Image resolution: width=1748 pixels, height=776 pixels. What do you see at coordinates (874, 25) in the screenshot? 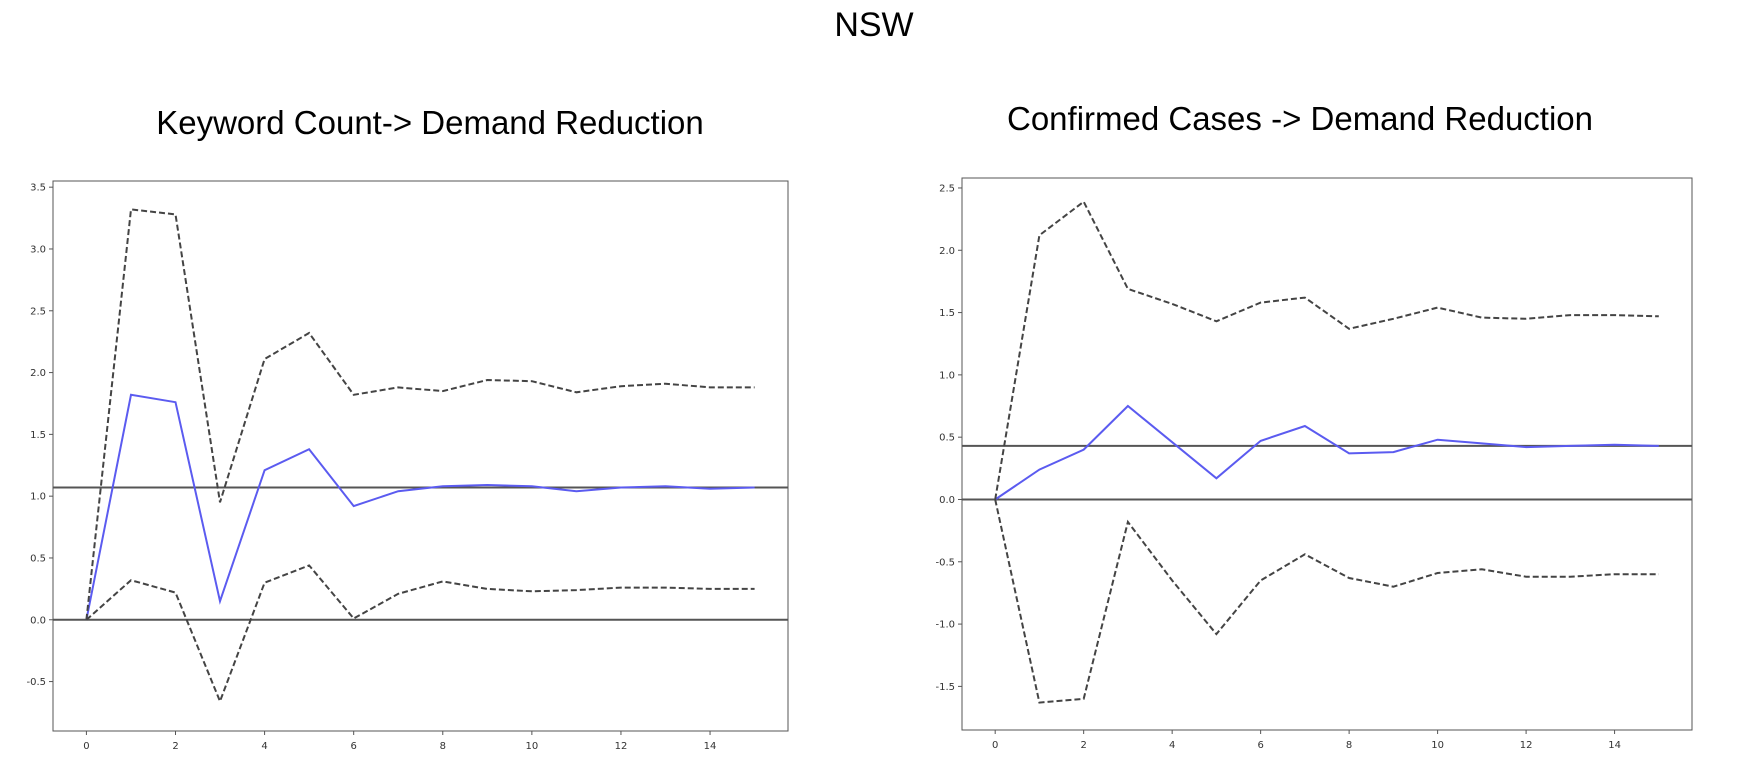
I see `figure-title: NSW` at bounding box center [874, 25].